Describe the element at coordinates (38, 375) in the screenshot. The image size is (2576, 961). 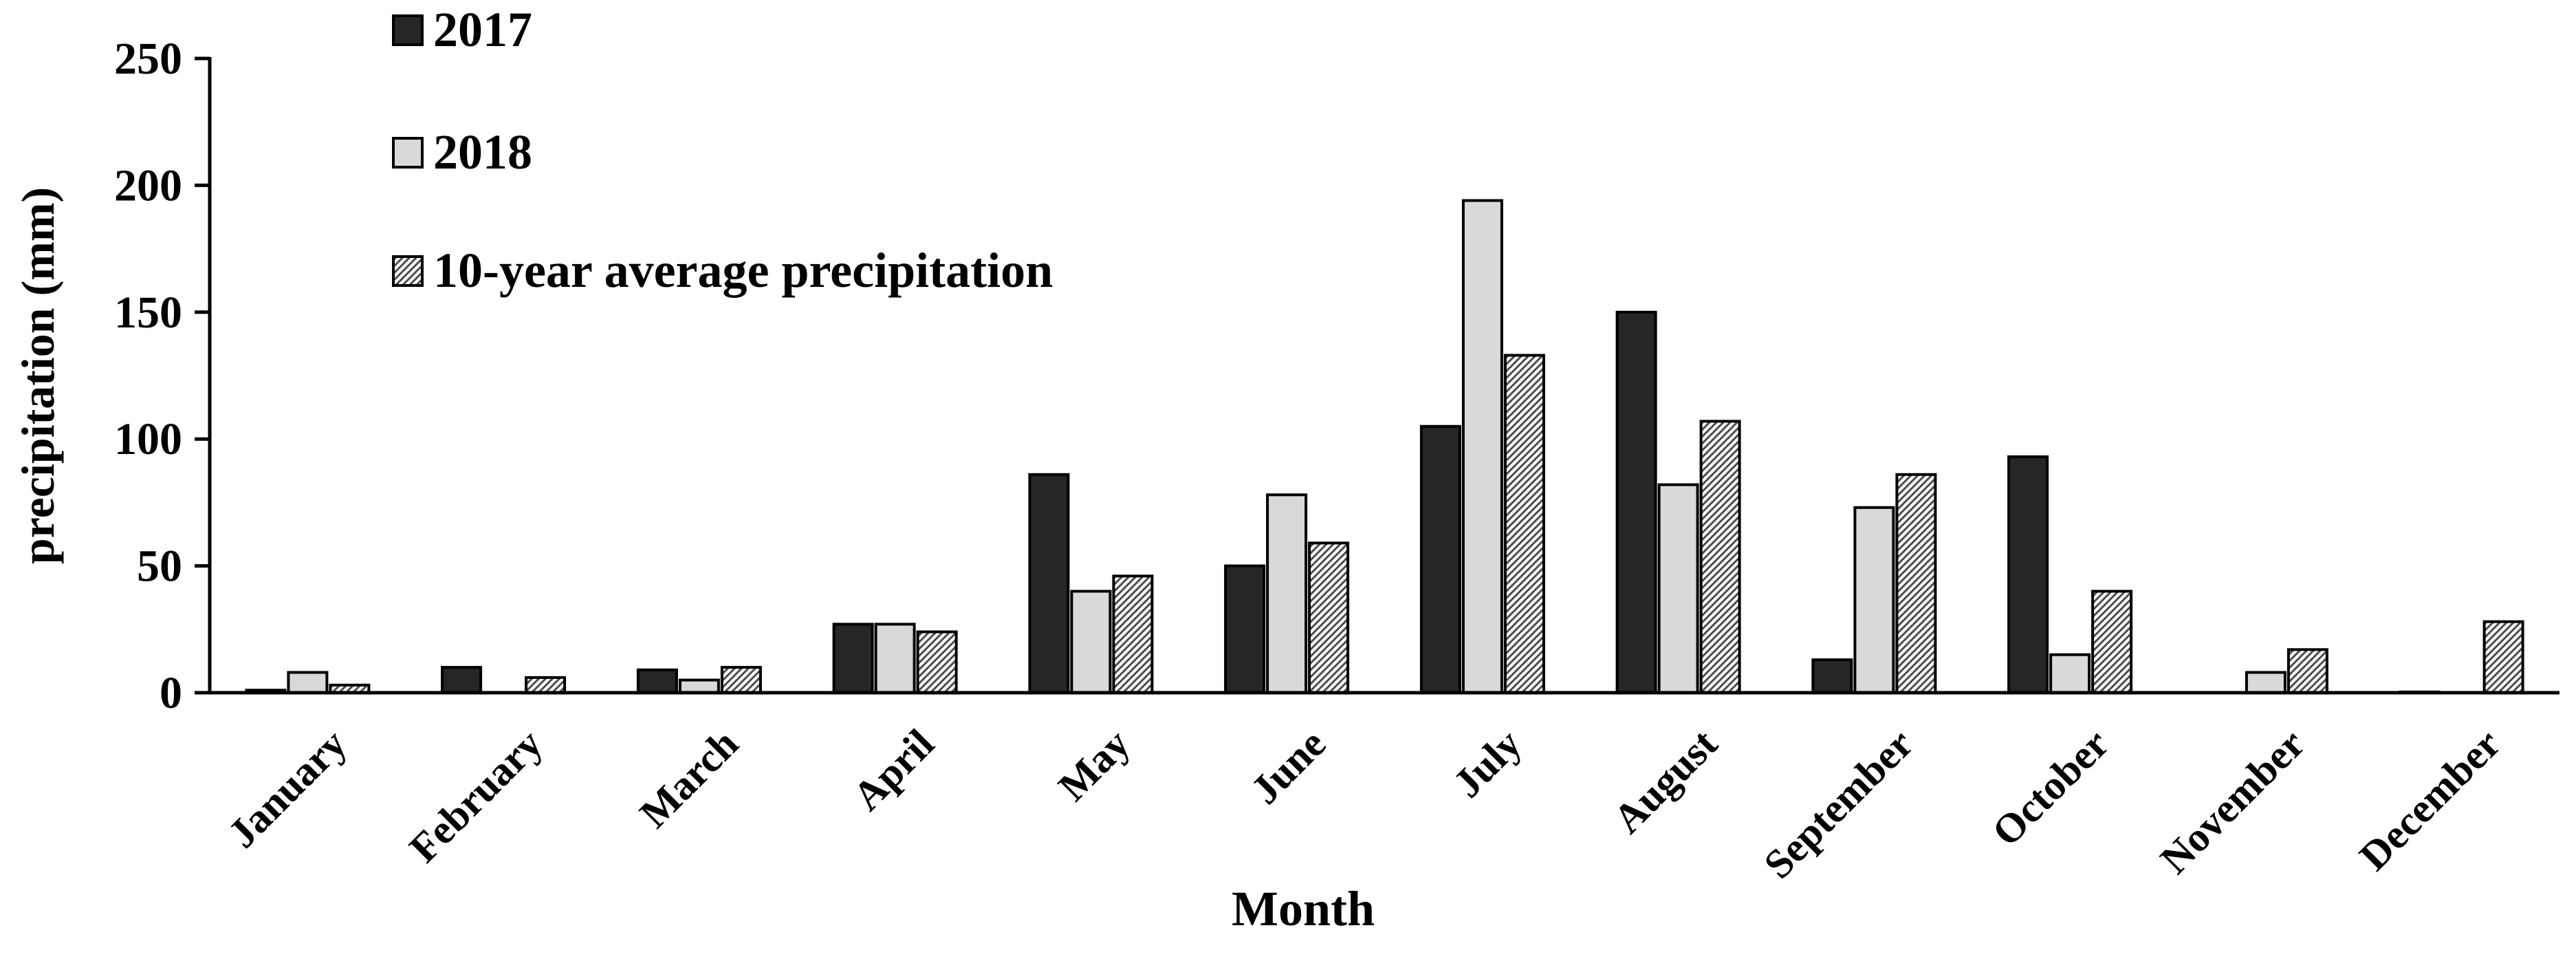
I see `y-axis-title: precipitation (mm)` at that location.